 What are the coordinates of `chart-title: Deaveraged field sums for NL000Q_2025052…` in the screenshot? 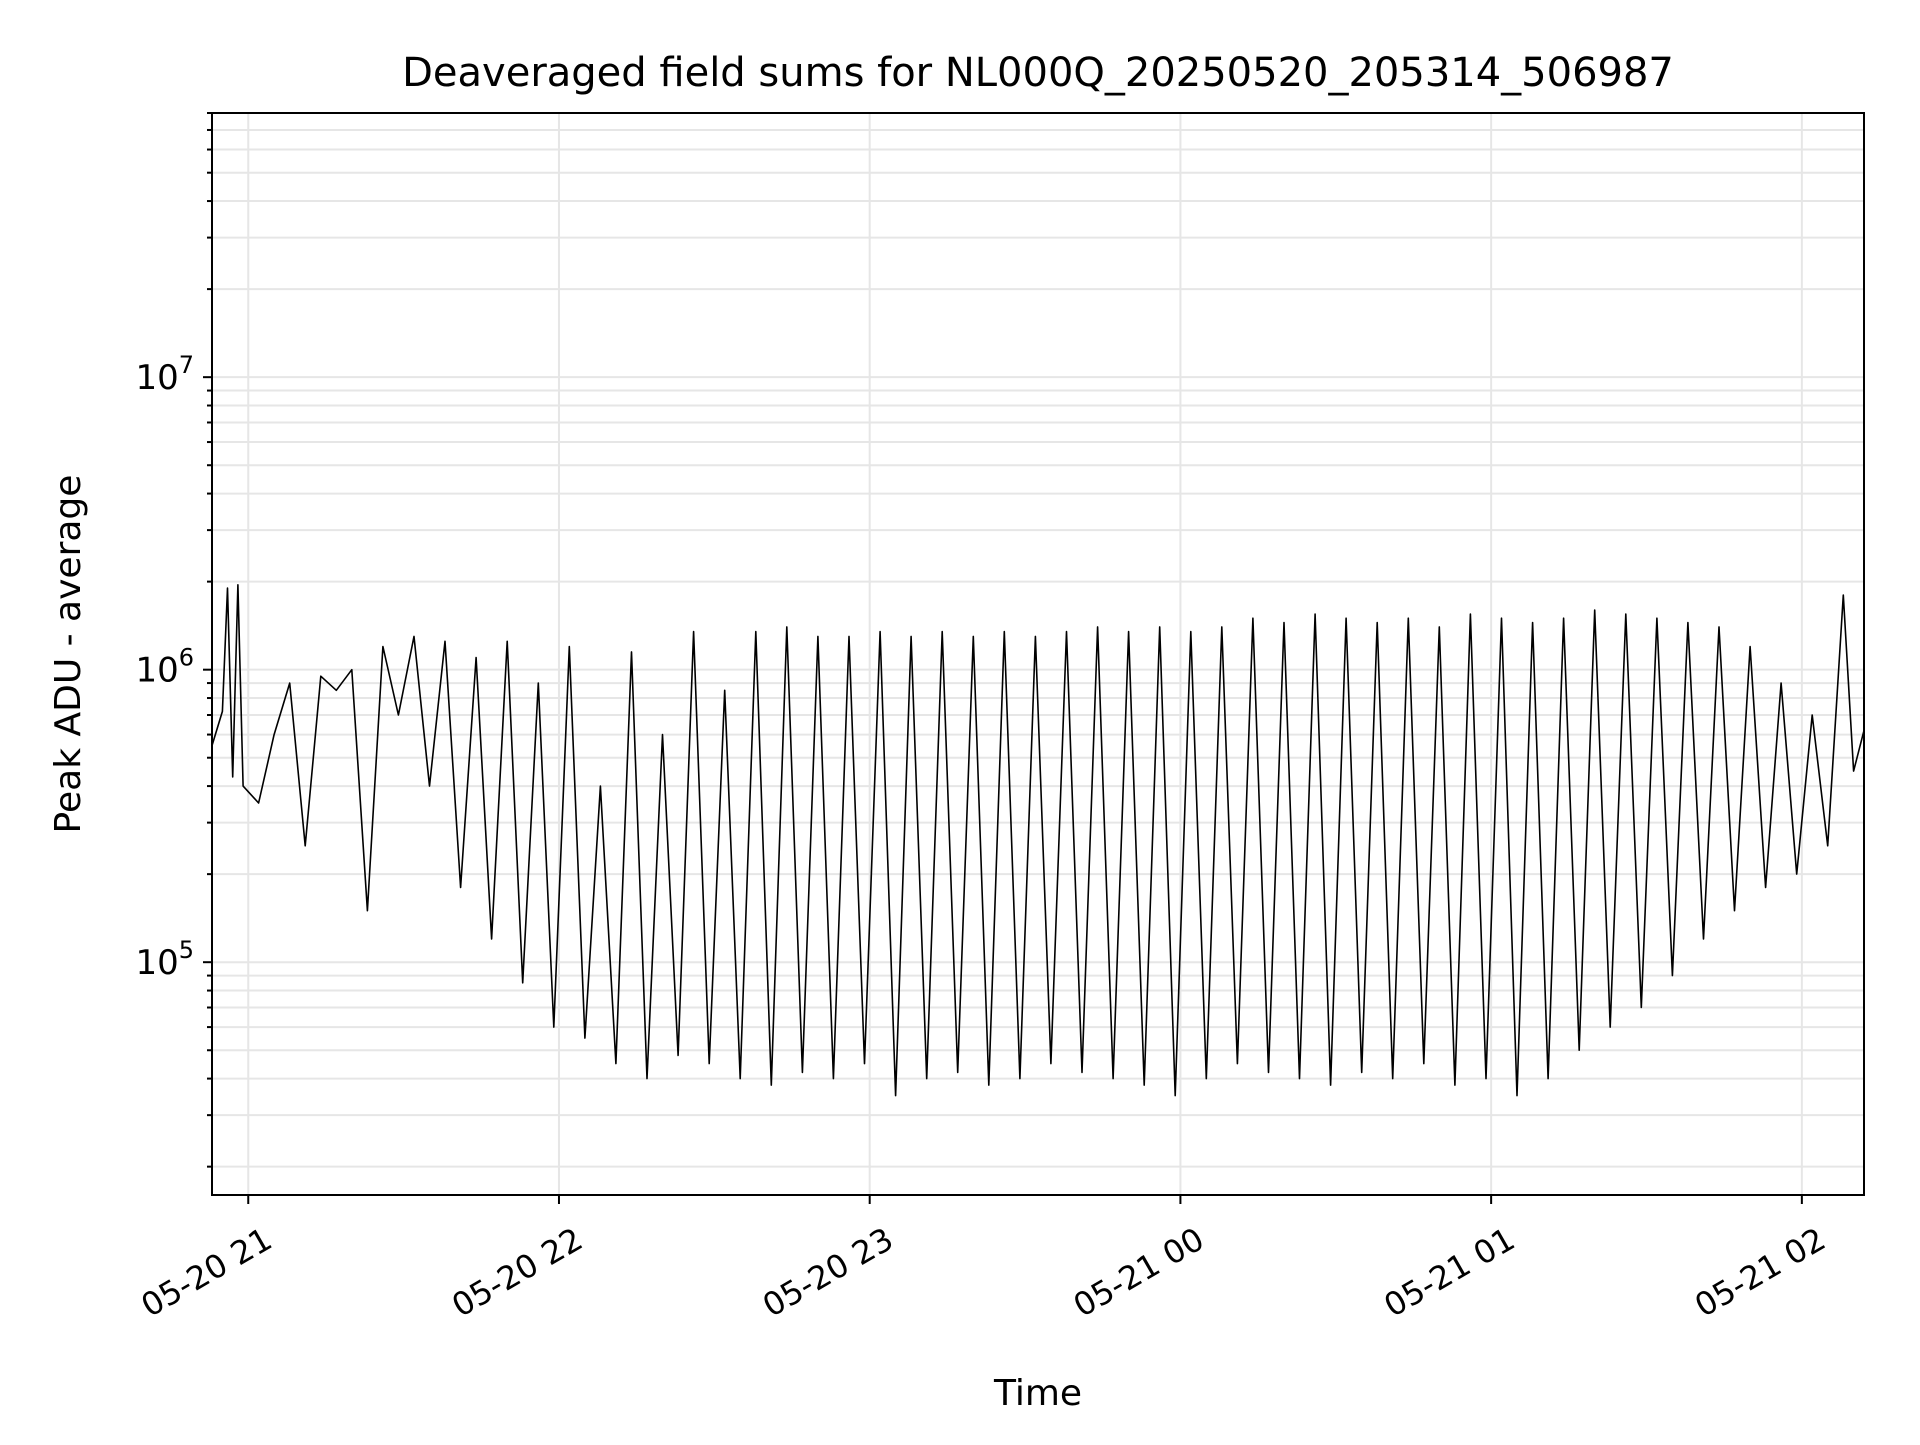 It's located at (1038, 73).